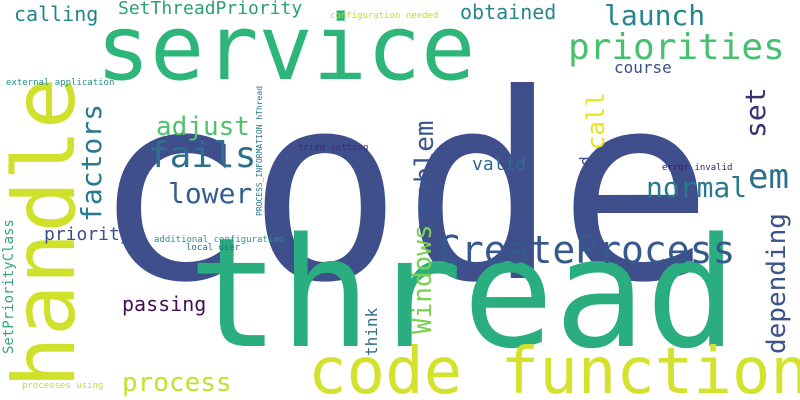 The height and width of the screenshot is (400, 800). Describe the element at coordinates (499, 164) in the screenshot. I see `word-valid: valid` at that location.